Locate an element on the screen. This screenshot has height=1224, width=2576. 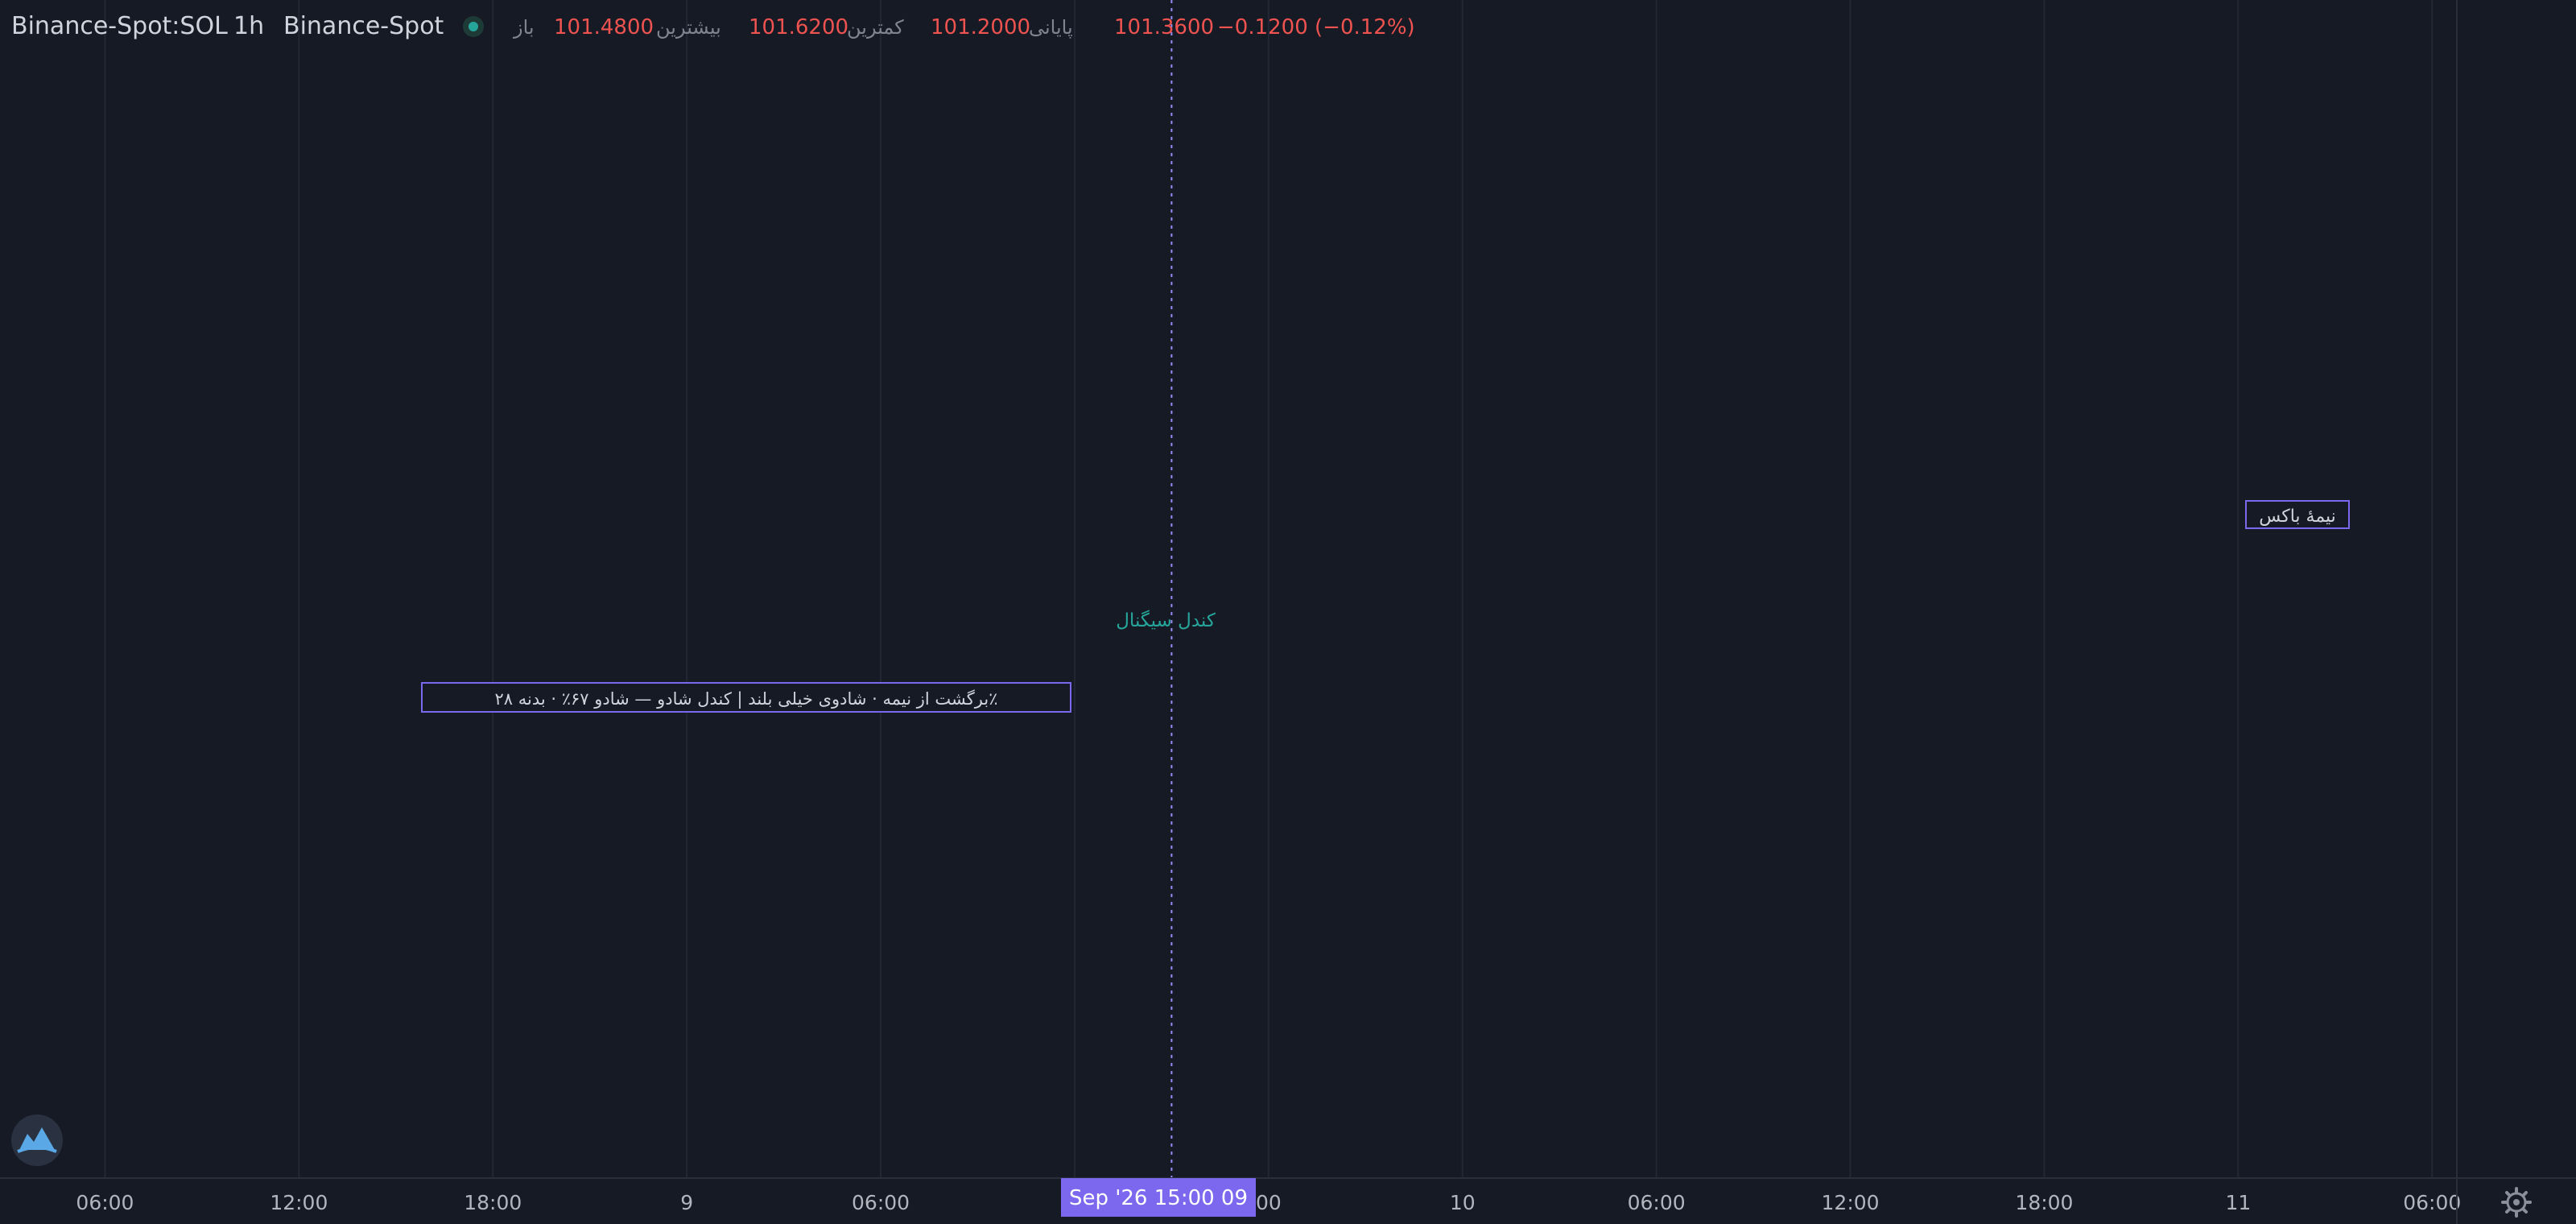
header-close-value: 101.3600 is located at coordinates (1164, 27).